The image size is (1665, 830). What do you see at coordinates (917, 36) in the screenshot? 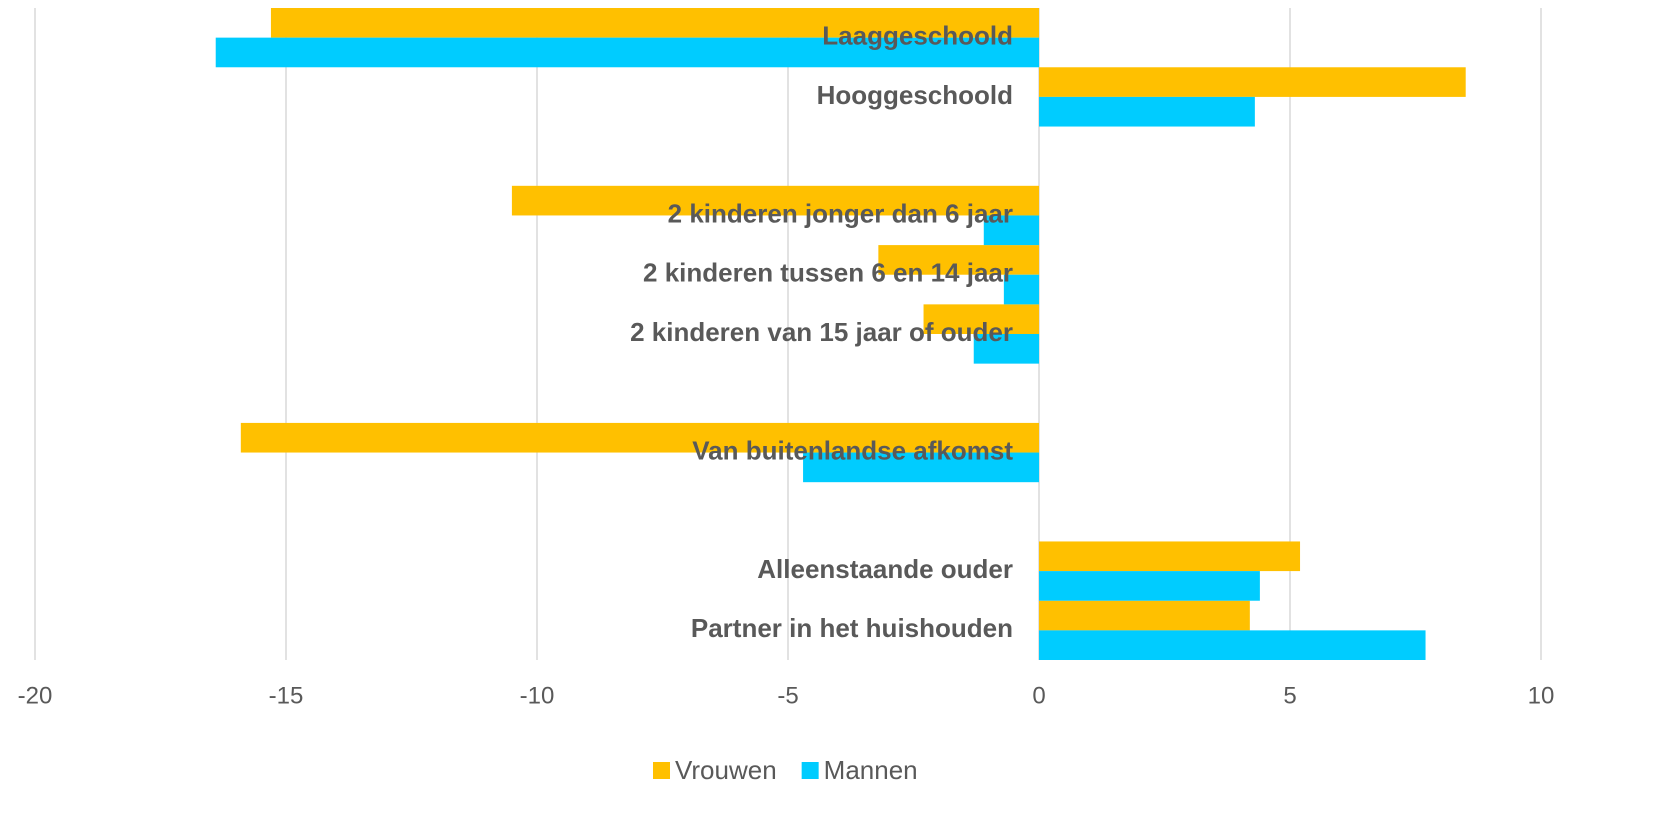
I see `category-label: Laaggeschoold` at bounding box center [917, 36].